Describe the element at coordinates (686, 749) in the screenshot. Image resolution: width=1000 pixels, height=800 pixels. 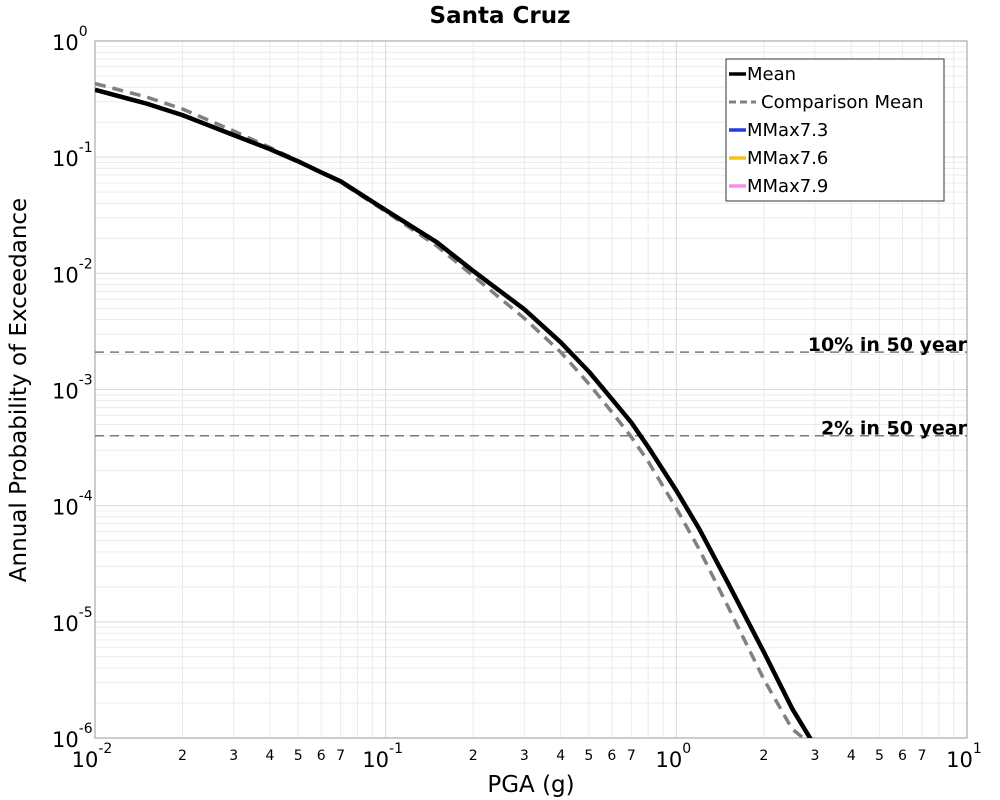
I see `x-tick-exponent: 0` at that location.